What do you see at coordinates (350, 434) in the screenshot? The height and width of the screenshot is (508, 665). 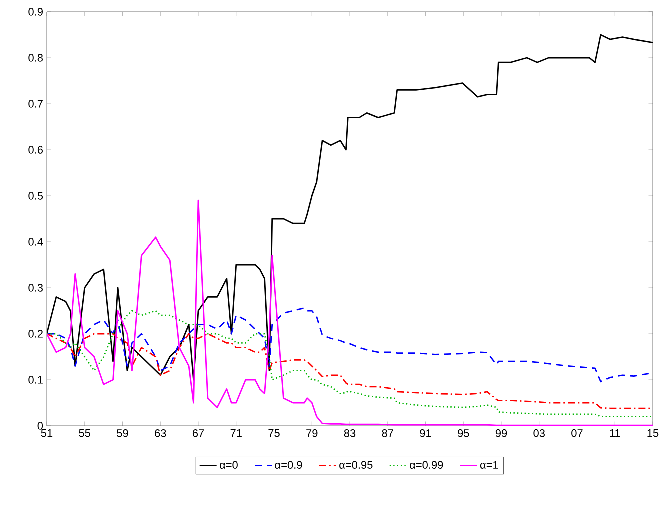 I see `x-tick-label: 83` at bounding box center [350, 434].